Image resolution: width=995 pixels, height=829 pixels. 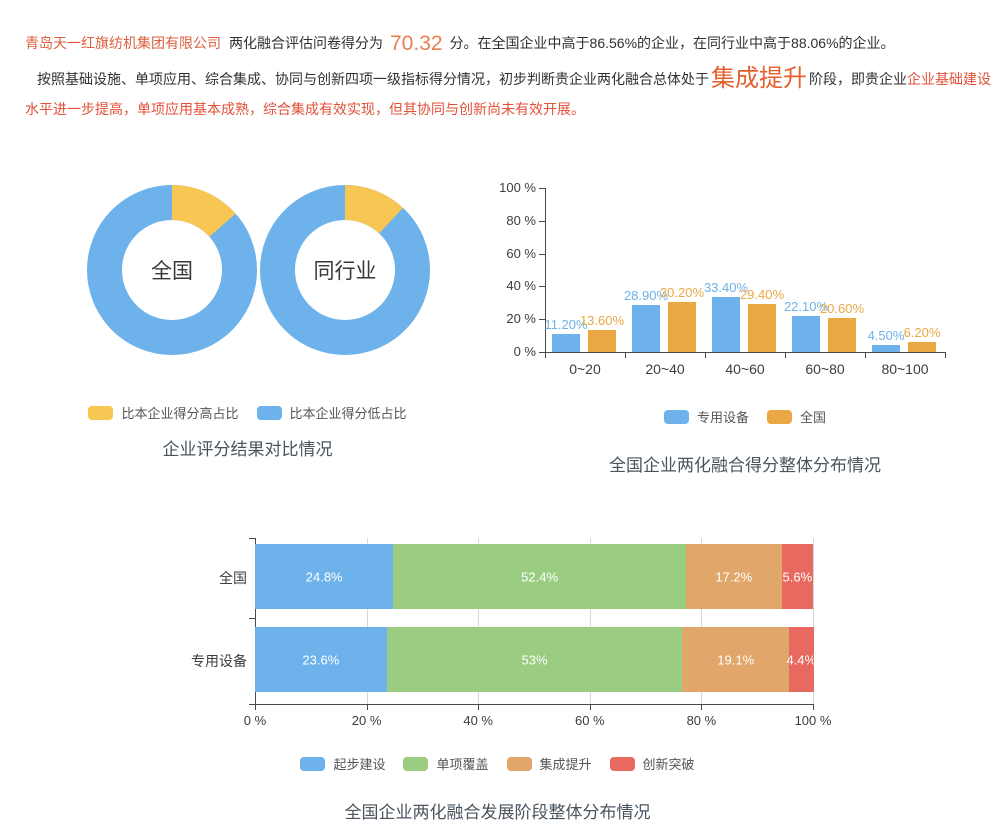 I want to click on legend-label: 集成提升, so click(x=565, y=764).